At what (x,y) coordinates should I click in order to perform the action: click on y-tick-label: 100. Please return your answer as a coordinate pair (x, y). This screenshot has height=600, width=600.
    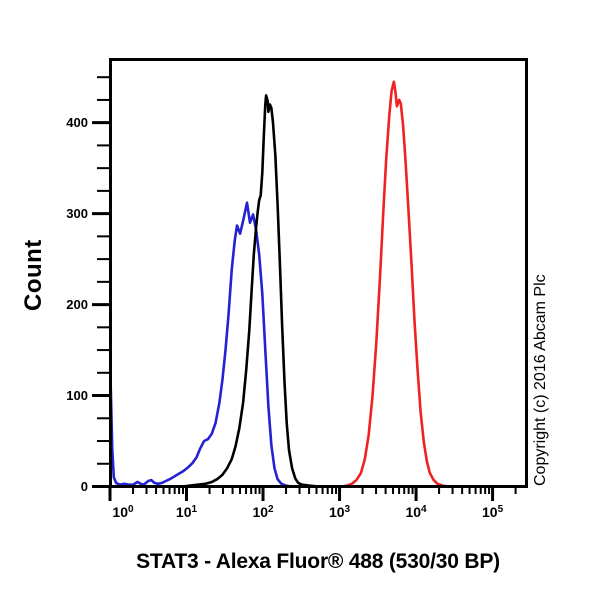
    Looking at the image, I should click on (77, 395).